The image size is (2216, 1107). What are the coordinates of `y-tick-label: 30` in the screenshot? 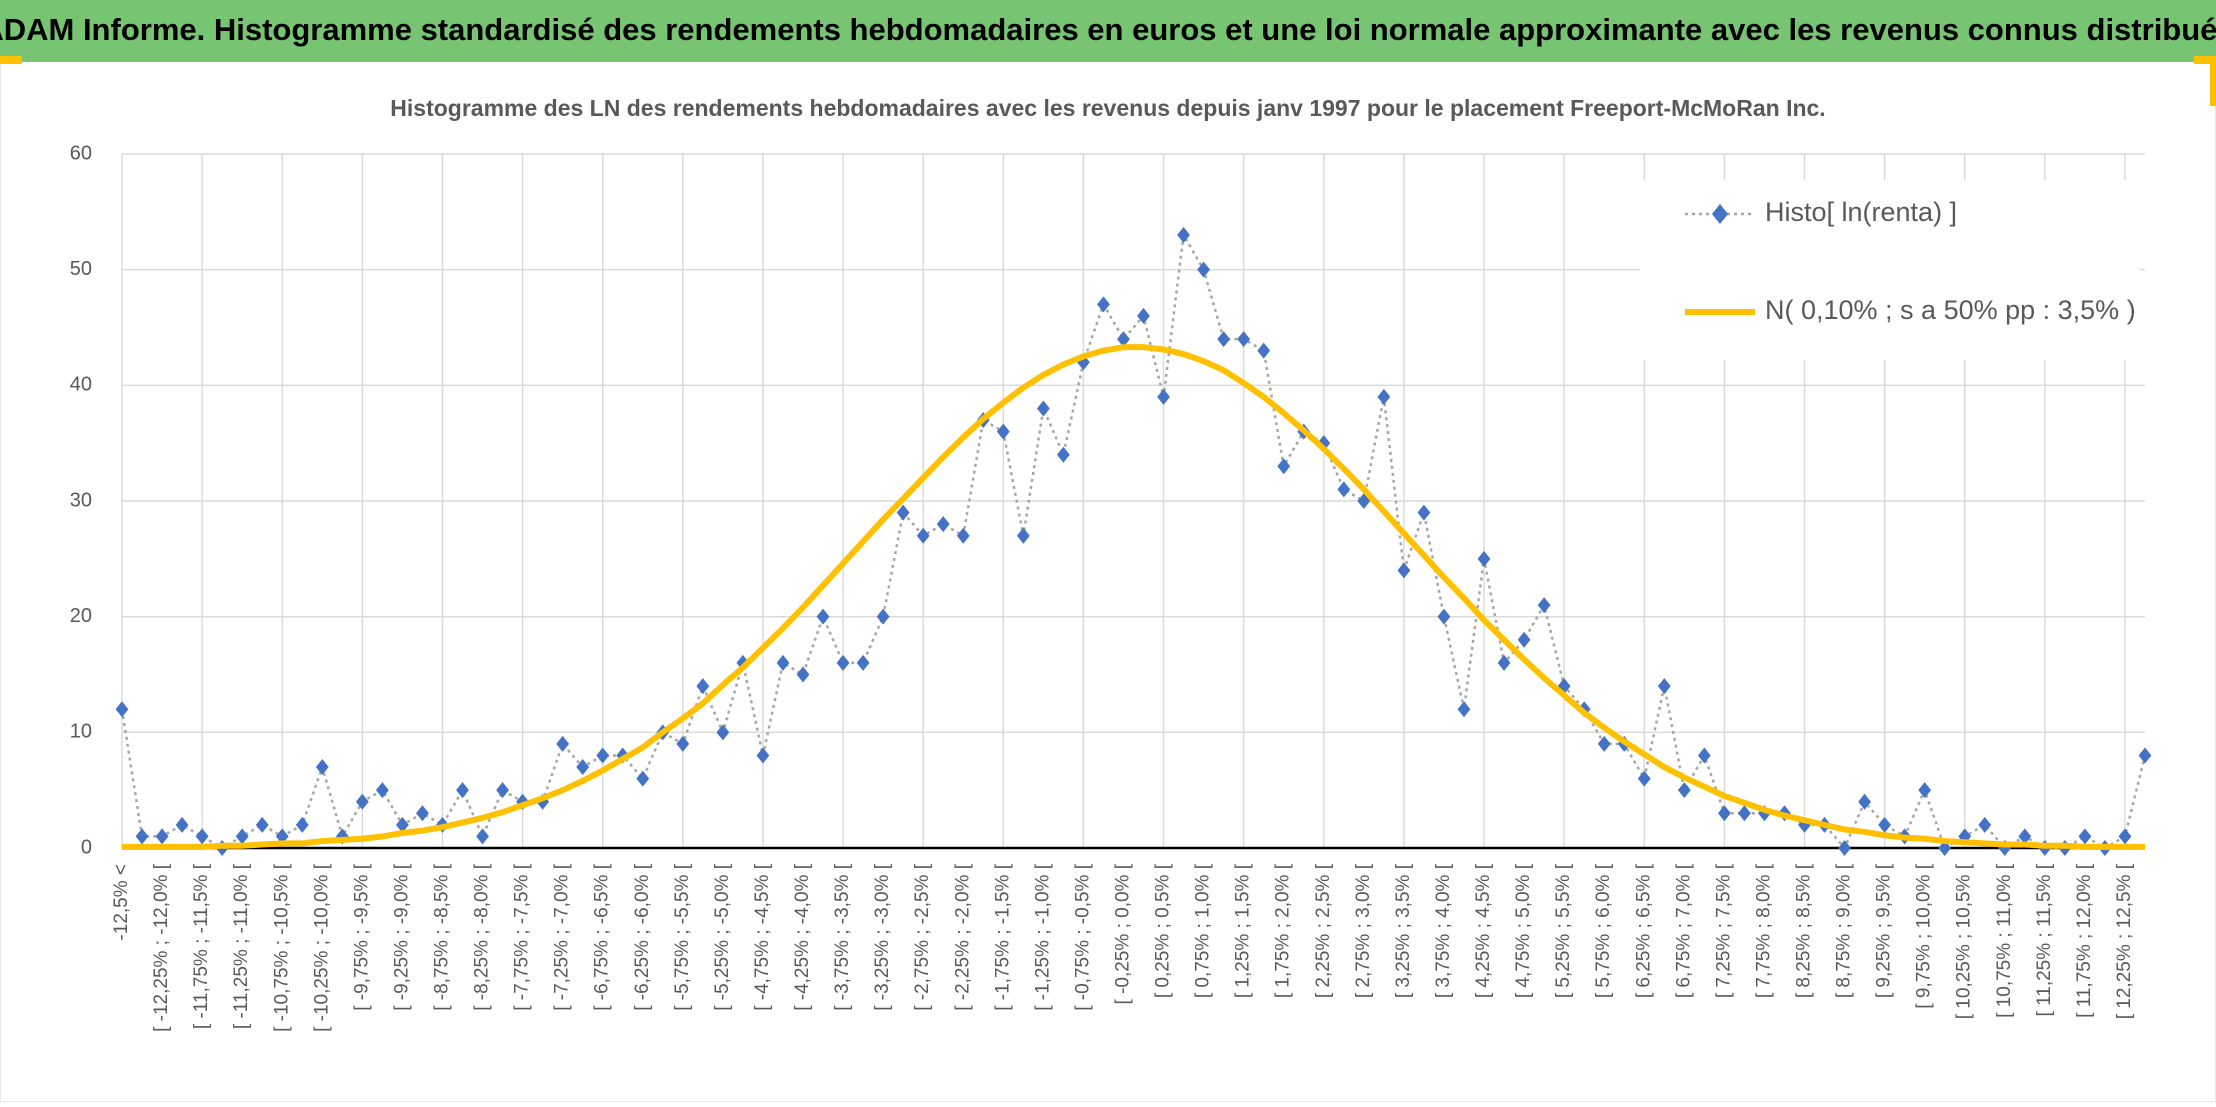 It's located at (81, 500).